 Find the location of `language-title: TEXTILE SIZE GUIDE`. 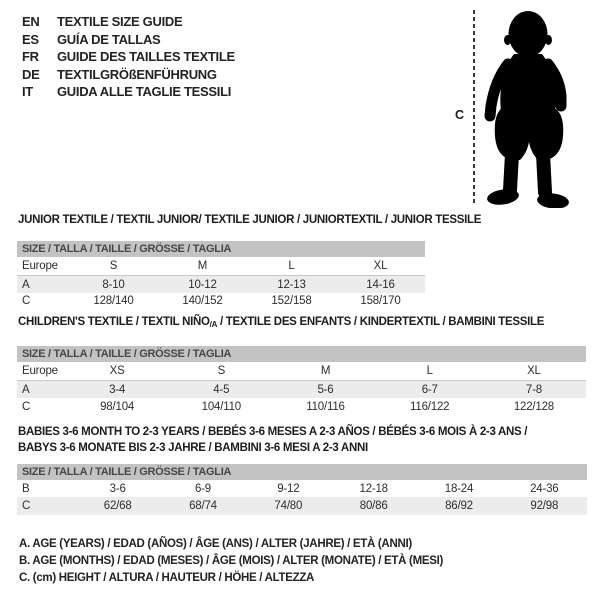

language-title: TEXTILE SIZE GUIDE is located at coordinates (120, 21).